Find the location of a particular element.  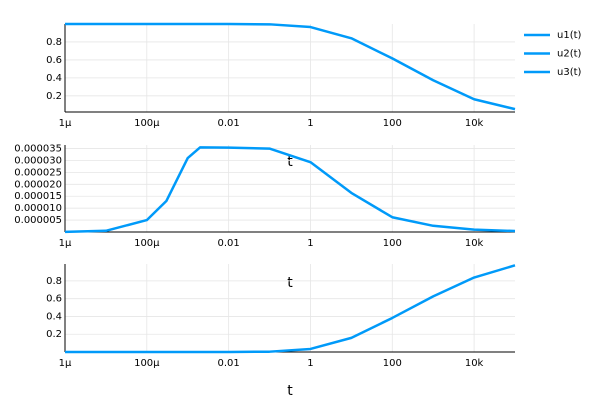

y-tick-label: 0.000005 is located at coordinates (38, 220).